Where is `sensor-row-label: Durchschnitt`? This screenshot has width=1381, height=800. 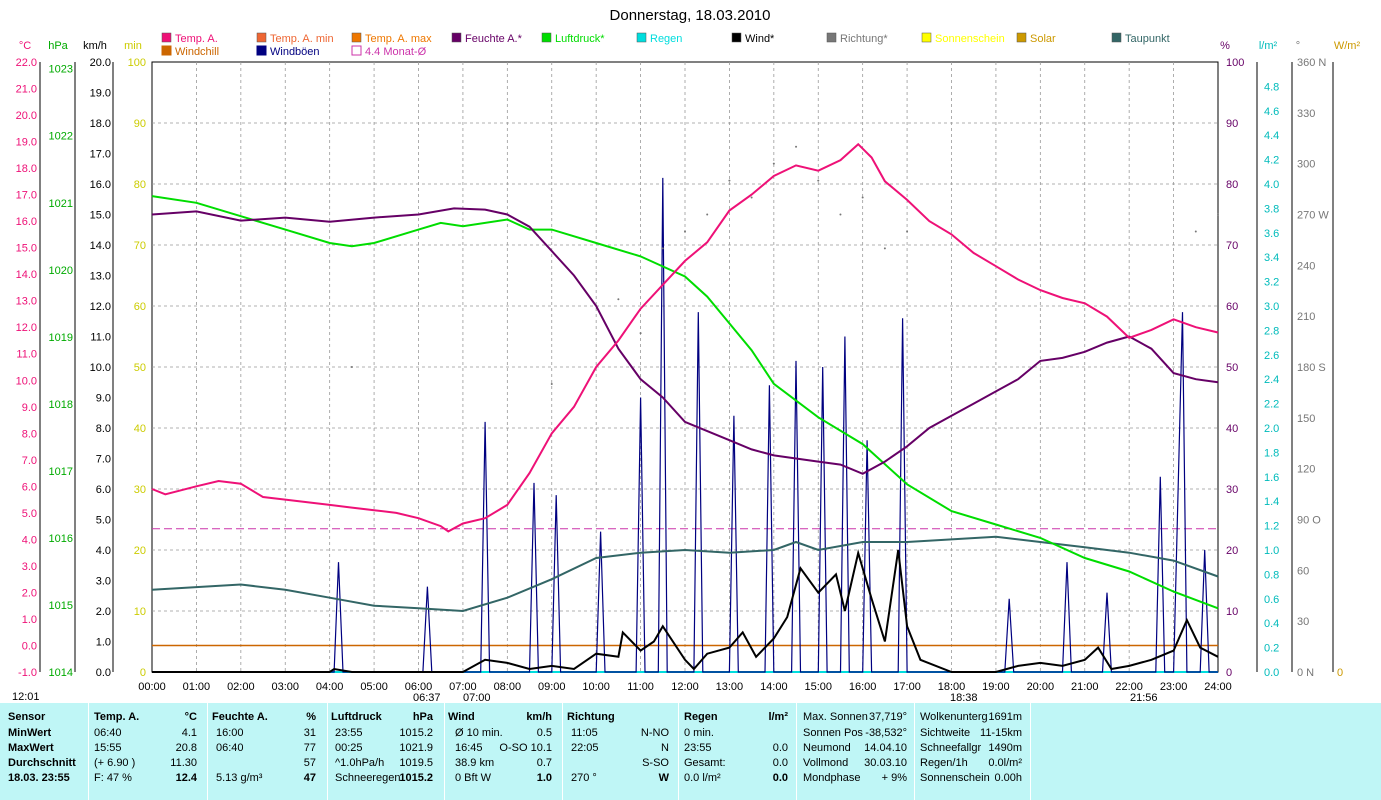
sensor-row-label: Durchschnitt is located at coordinates (42, 763).